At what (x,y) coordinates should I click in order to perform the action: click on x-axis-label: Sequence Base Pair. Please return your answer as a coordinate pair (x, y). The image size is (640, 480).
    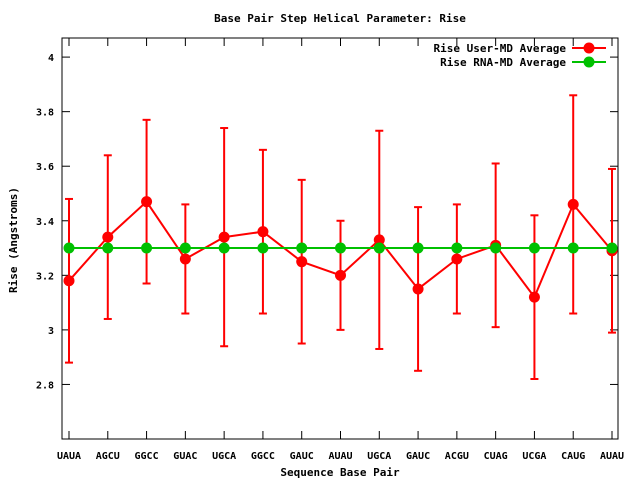
    Looking at the image, I should click on (340, 472).